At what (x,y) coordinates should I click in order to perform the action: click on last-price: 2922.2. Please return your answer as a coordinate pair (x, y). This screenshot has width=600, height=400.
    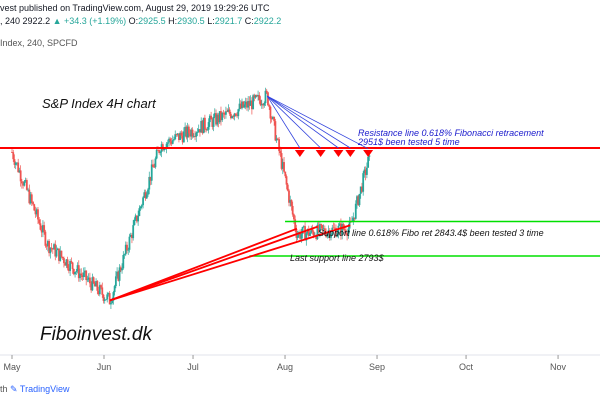
    Looking at the image, I should click on (36, 21).